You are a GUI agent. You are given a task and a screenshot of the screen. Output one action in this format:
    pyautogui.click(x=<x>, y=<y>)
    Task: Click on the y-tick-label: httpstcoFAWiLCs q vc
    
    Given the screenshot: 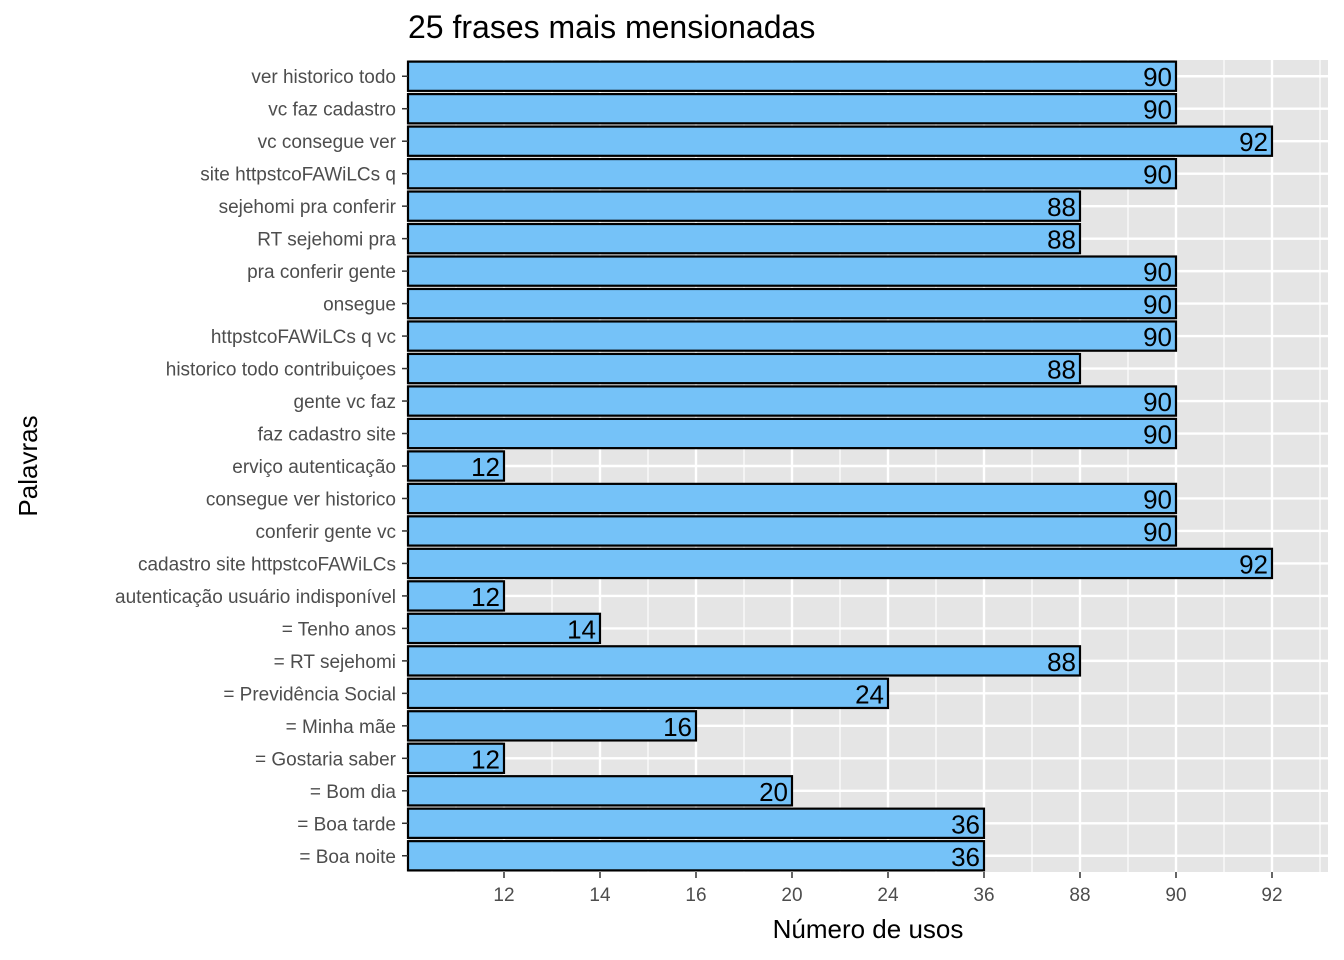 What is the action you would take?
    pyautogui.click(x=303, y=337)
    